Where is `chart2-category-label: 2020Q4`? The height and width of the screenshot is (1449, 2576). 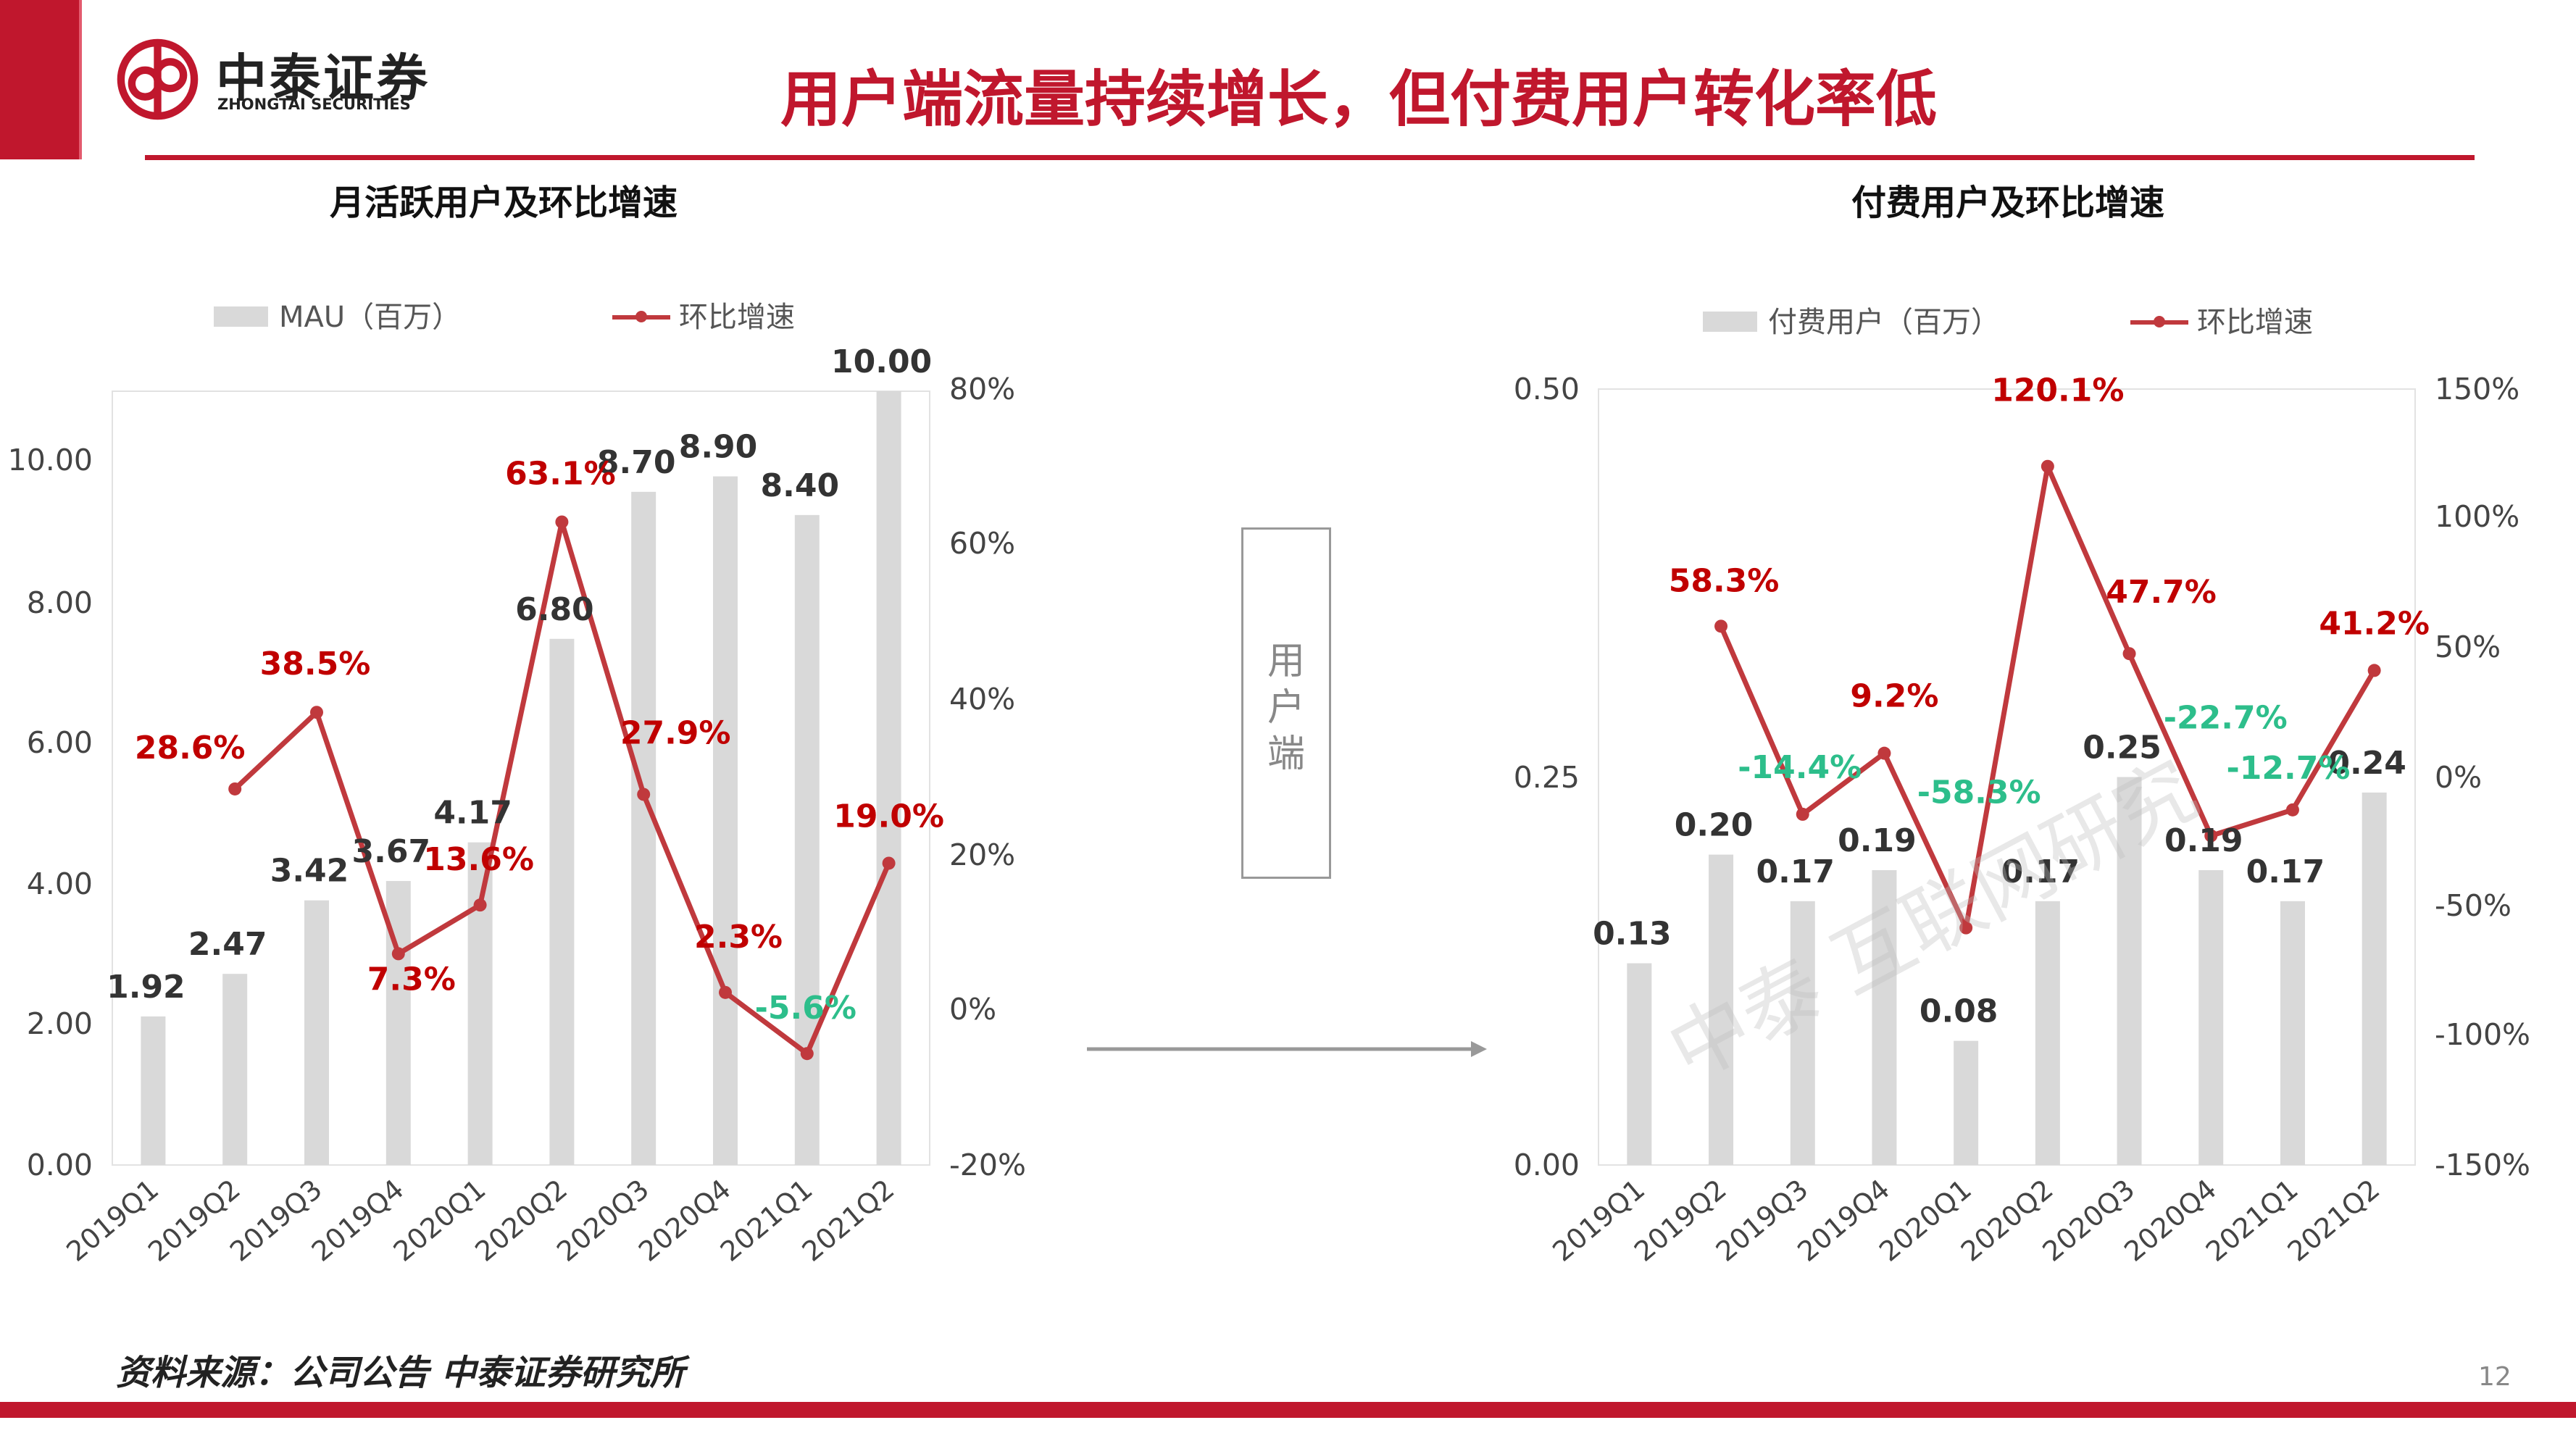
chart2-category-label: 2020Q4 is located at coordinates (2170, 1220).